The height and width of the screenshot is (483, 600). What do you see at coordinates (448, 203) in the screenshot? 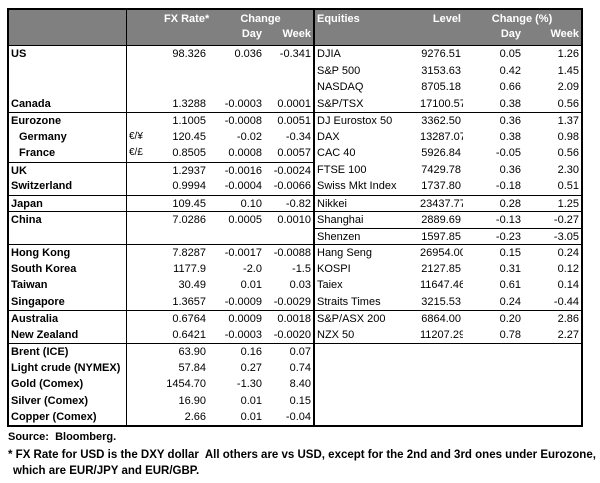
I see `eq-row-part: Nikkei 23437.77 0.28 1.25` at bounding box center [448, 203].